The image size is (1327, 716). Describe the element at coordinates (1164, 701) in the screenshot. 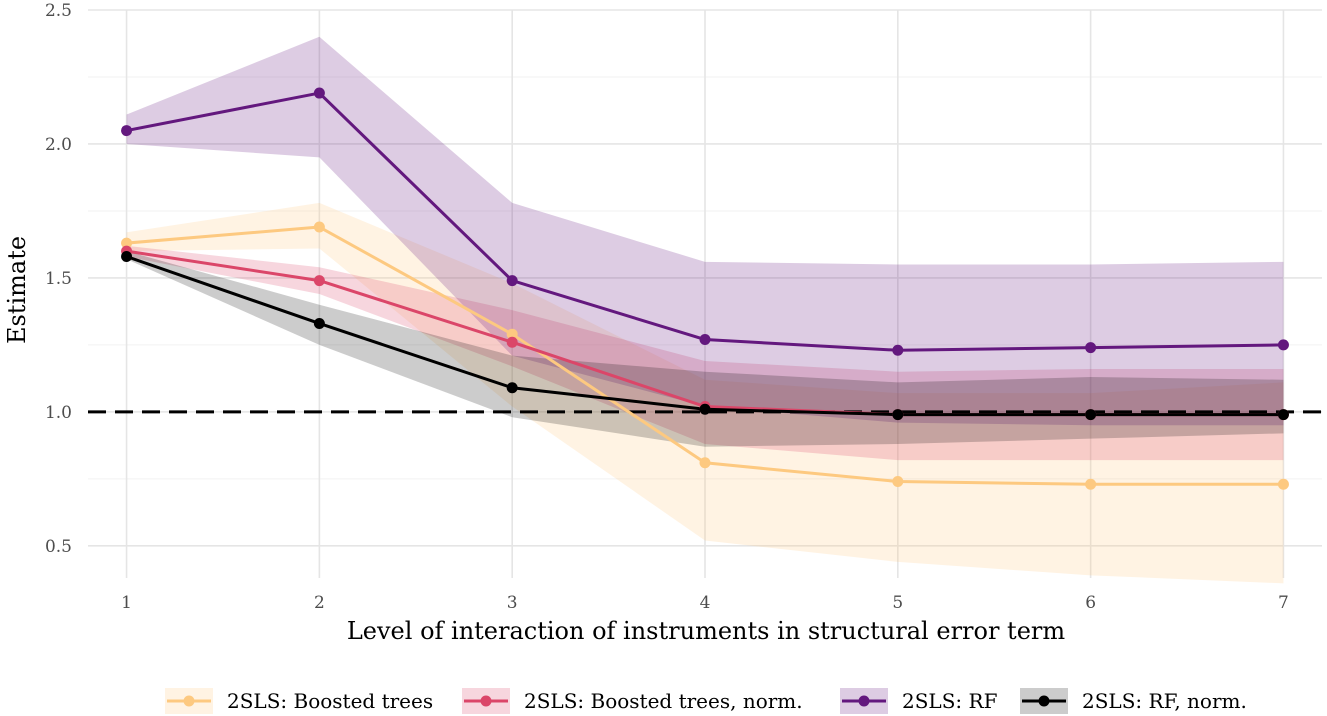

I see `legend-label: 2SLS: RF, norm.` at that location.